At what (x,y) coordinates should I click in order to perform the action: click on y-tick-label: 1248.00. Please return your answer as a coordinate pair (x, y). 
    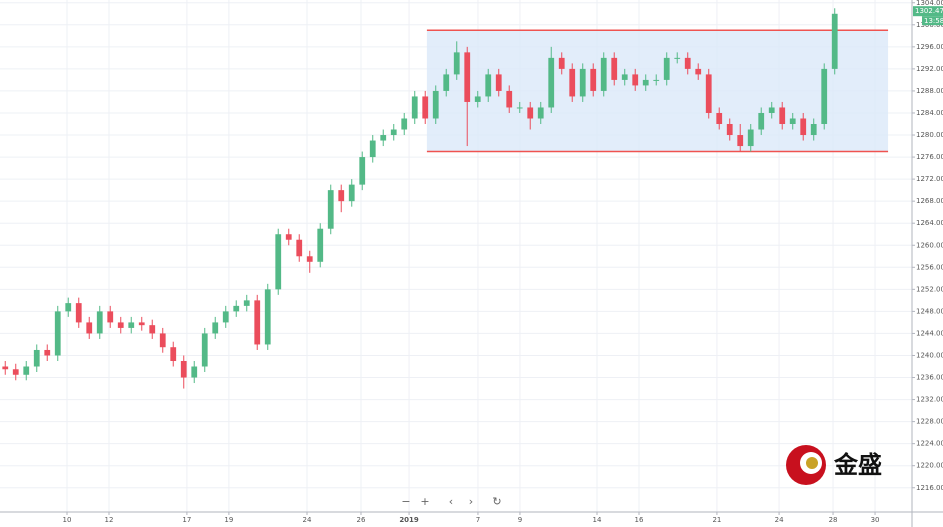
    Looking at the image, I should click on (929, 311).